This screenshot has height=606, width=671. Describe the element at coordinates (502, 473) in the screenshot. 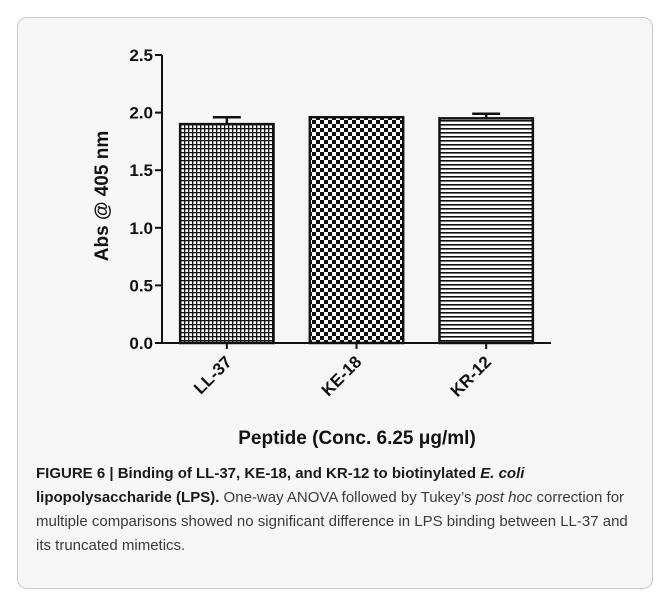

I see `caption-label-italic: E. coli` at that location.